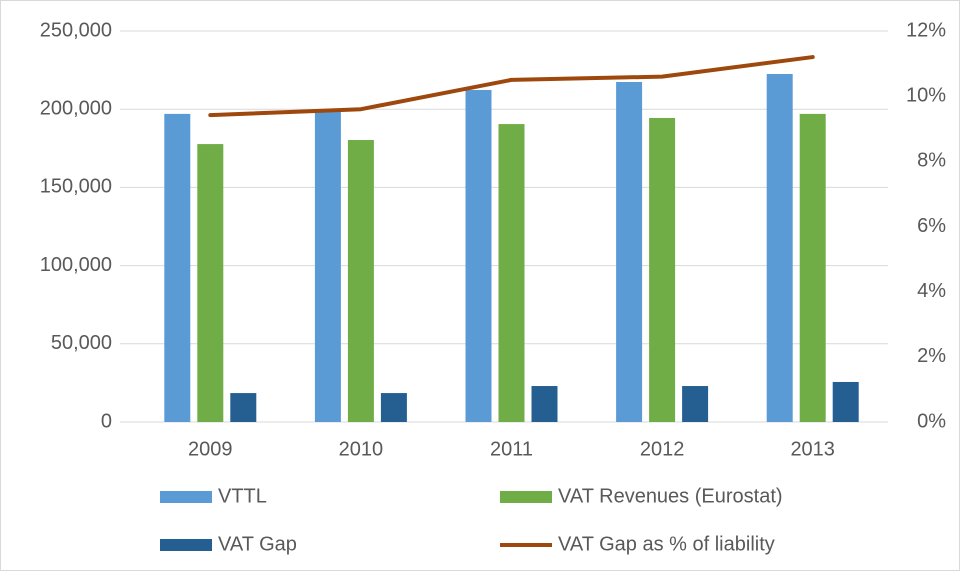 This screenshot has height=571, width=960. Describe the element at coordinates (361, 449) in the screenshot. I see `x-tick-label: 2010` at that location.